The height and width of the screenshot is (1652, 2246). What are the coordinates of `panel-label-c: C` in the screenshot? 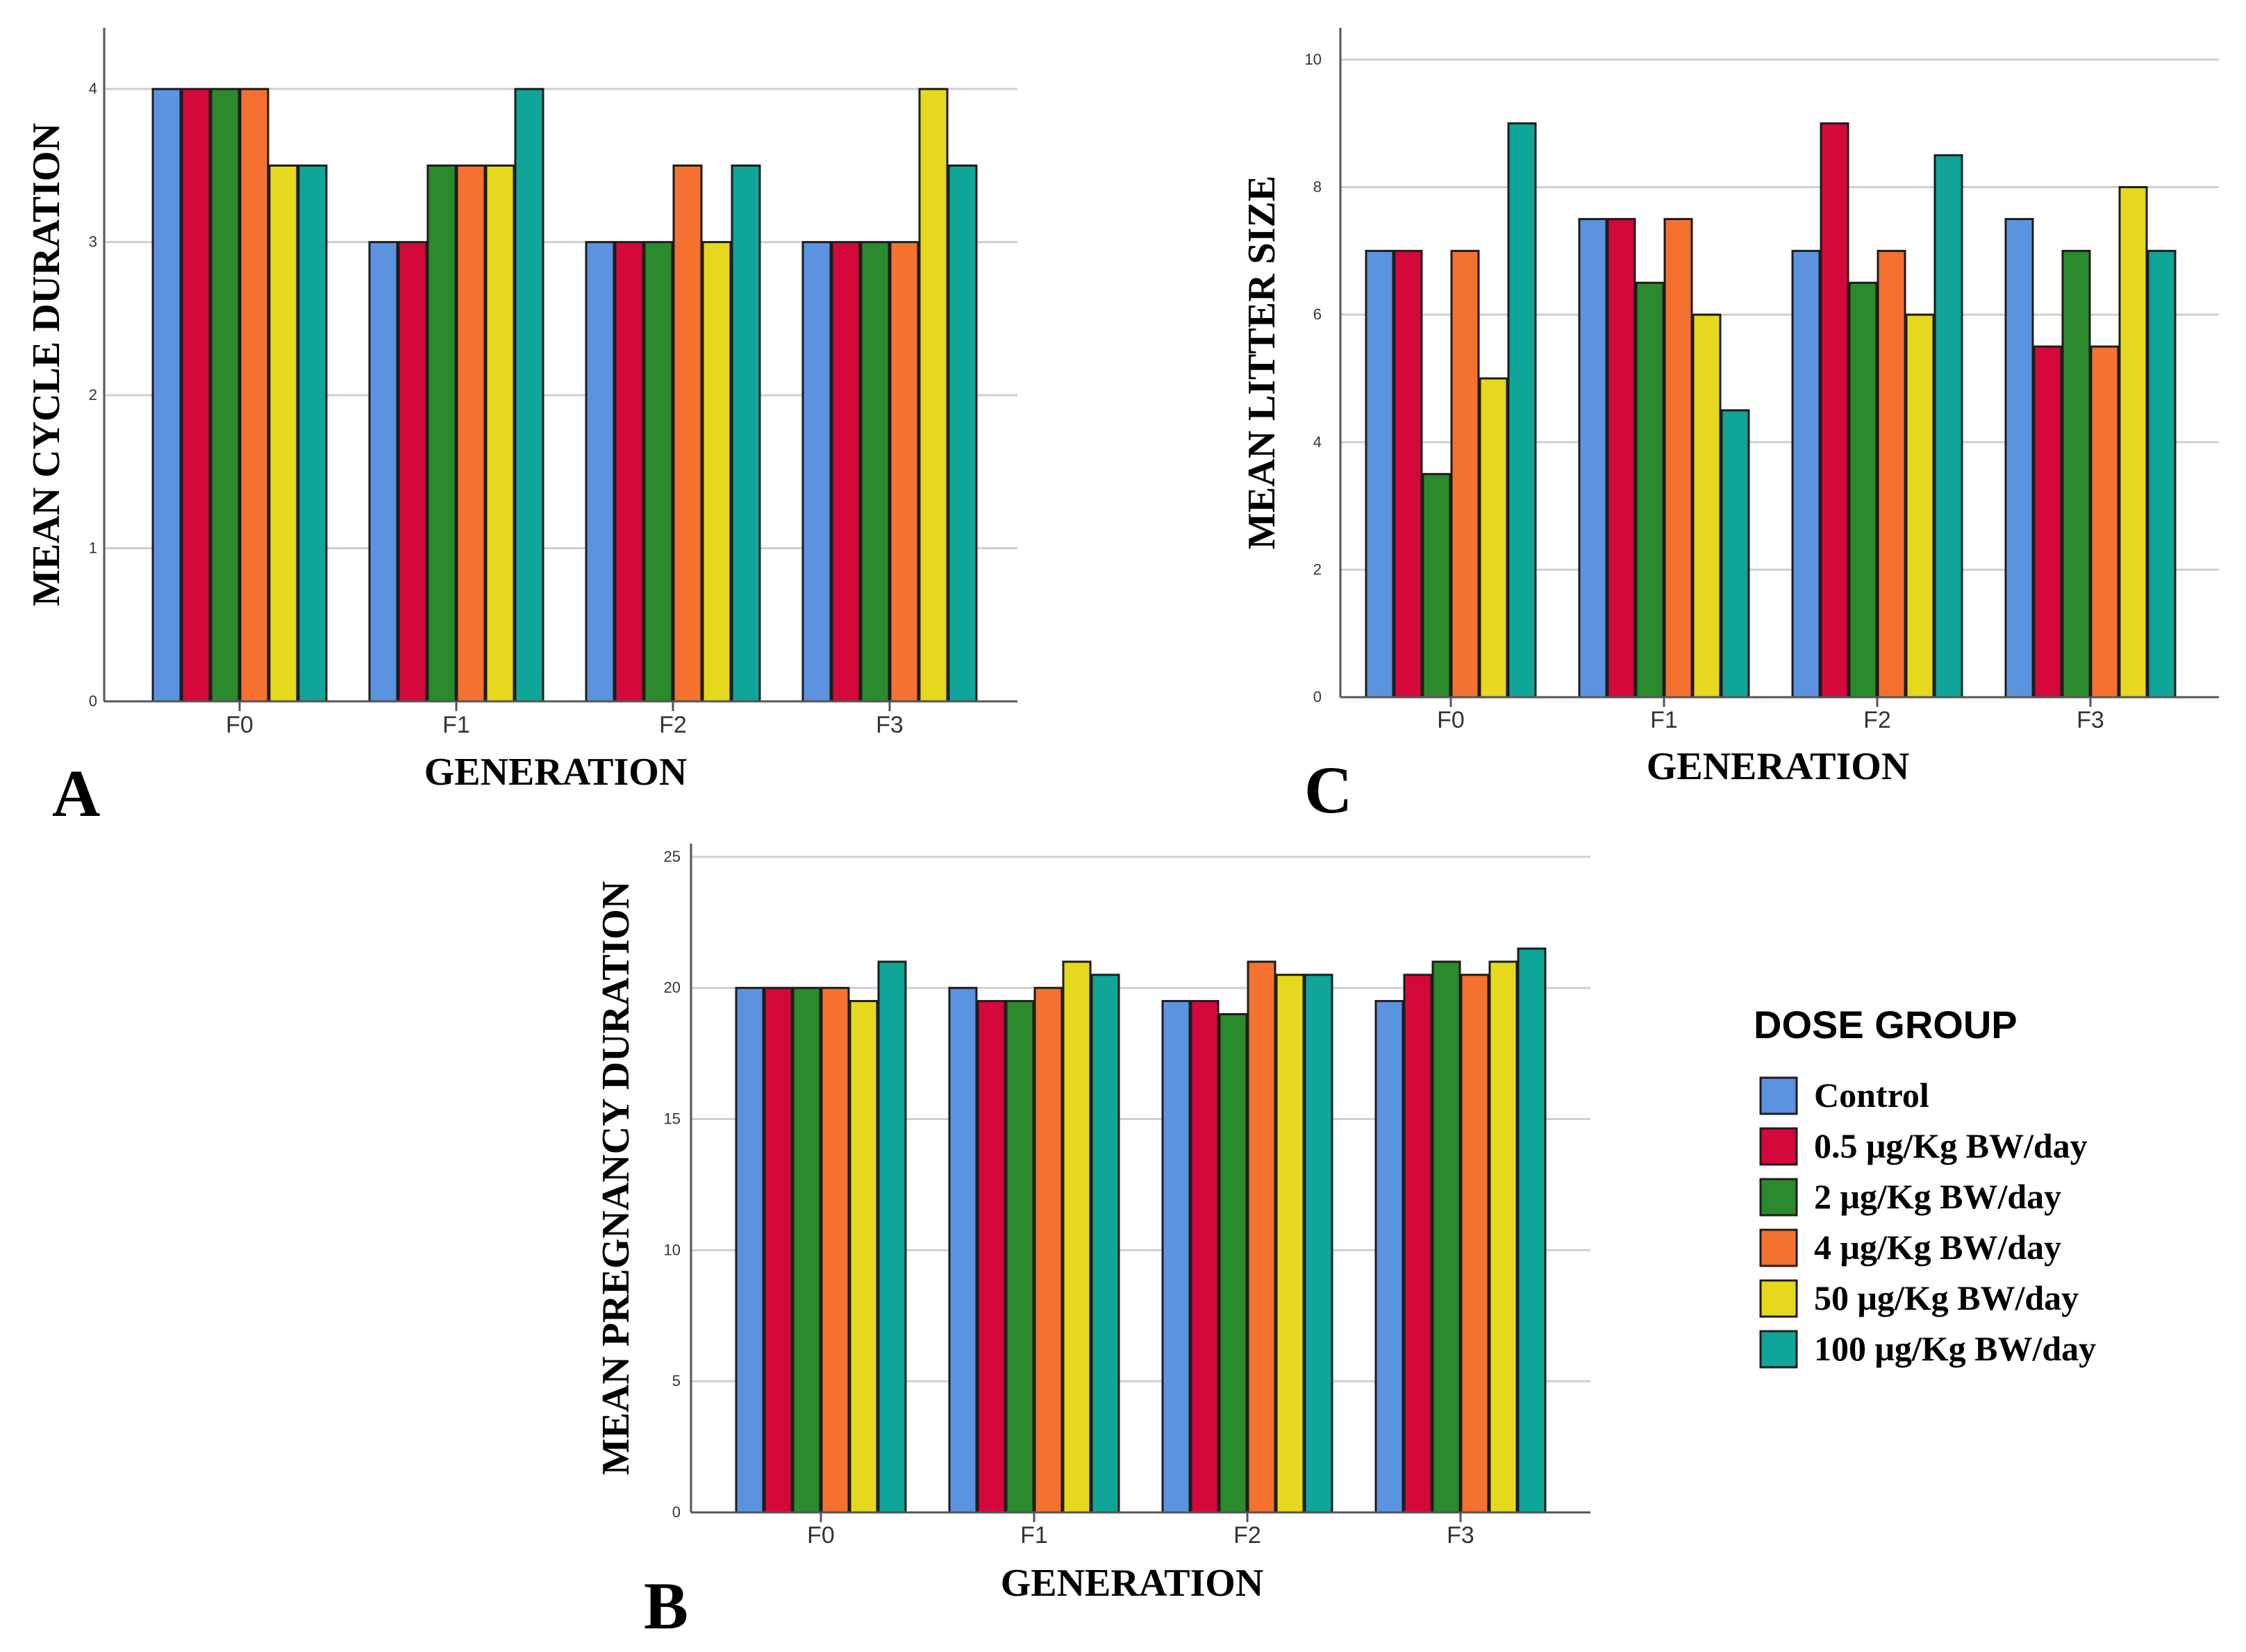 It's located at (1328, 790).